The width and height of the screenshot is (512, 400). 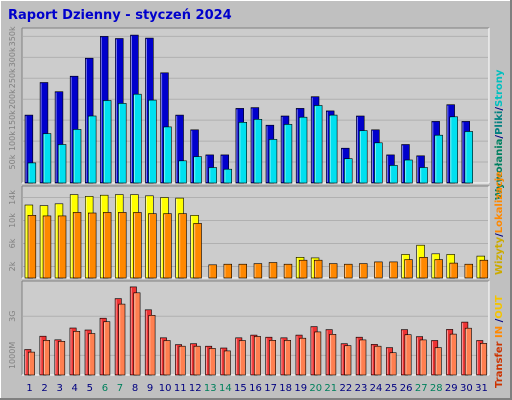 I want to click on legend-text: Transfer, so click(x=499, y=364).